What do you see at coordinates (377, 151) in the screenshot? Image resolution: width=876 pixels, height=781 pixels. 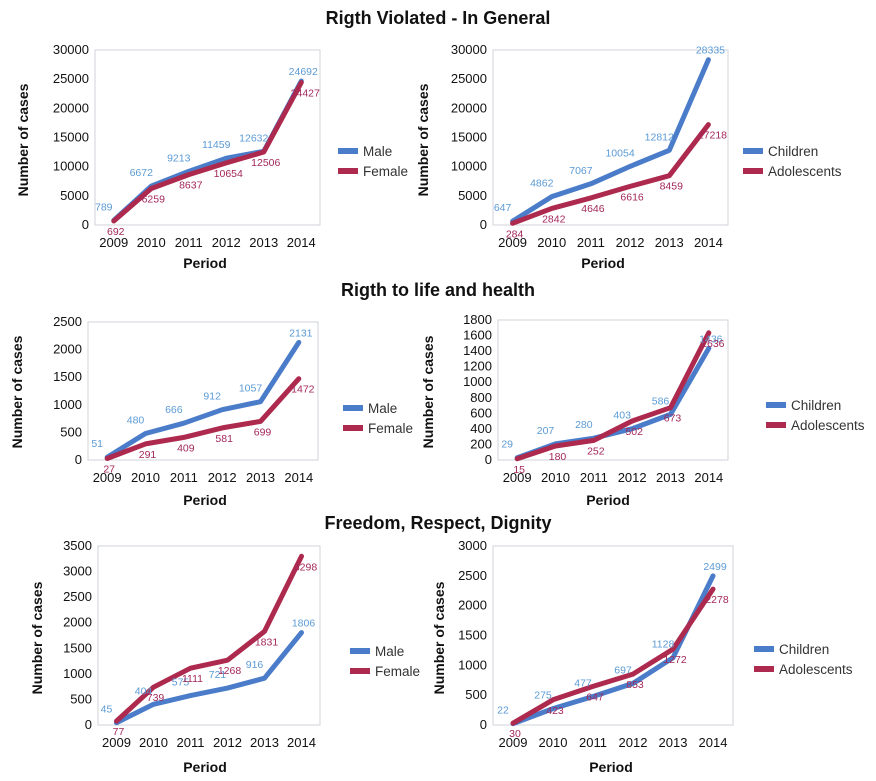 I see `legend-label: Male` at bounding box center [377, 151].